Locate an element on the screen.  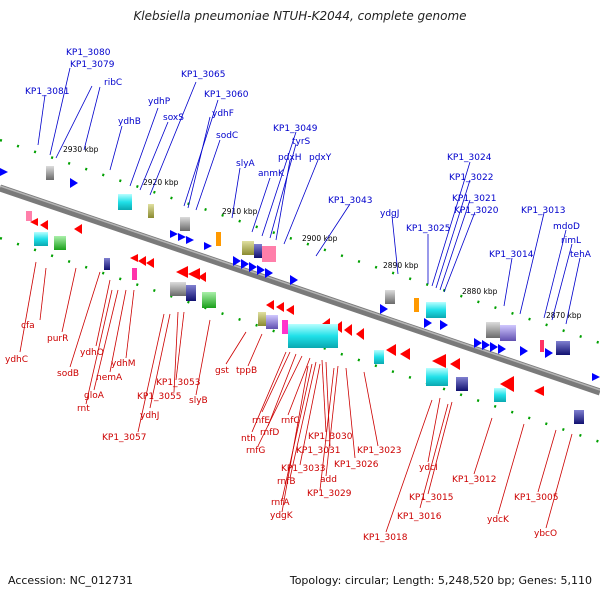
gene-label-top: KP1_3025 is located at coordinates (428, 229).